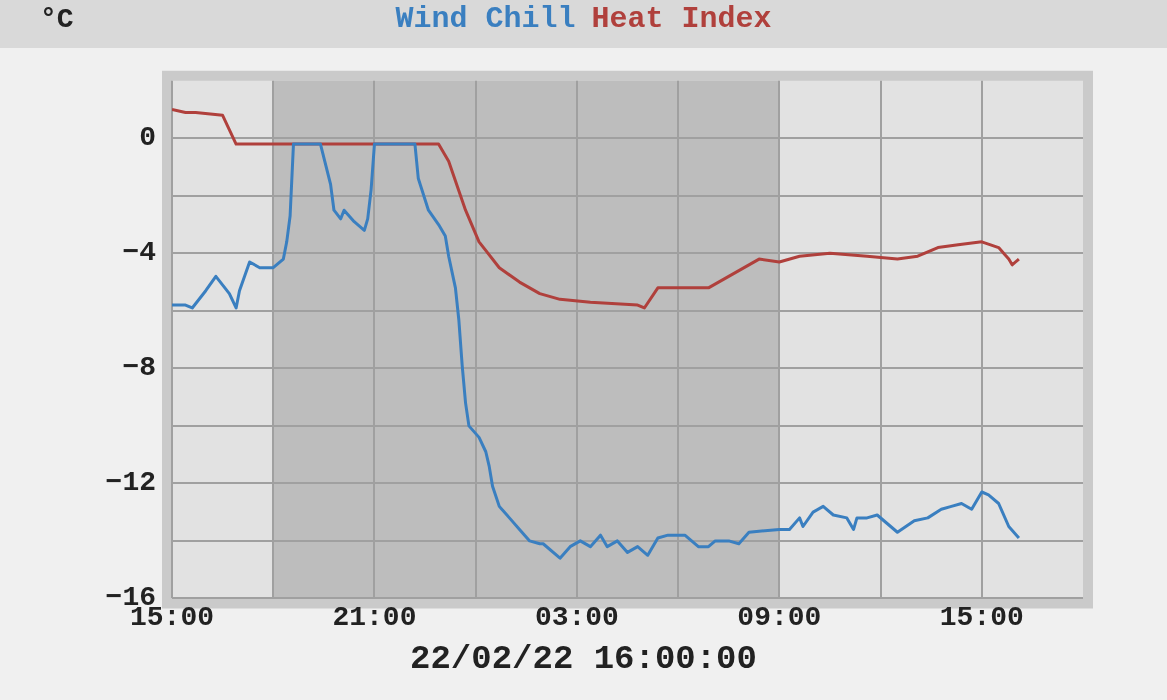  Describe the element at coordinates (981, 618) in the screenshot. I see `x-tick-label: 15:00` at that location.